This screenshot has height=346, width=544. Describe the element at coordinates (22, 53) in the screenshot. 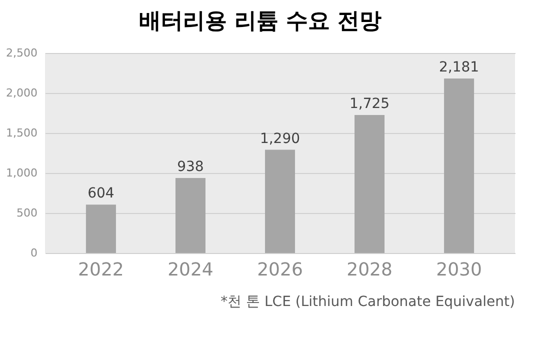

I see `y-tick-label: 2,500` at that location.